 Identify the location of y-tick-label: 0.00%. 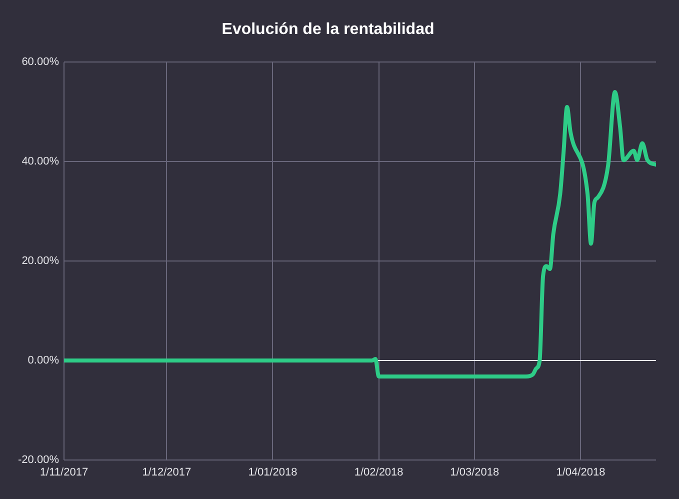
(44, 360).